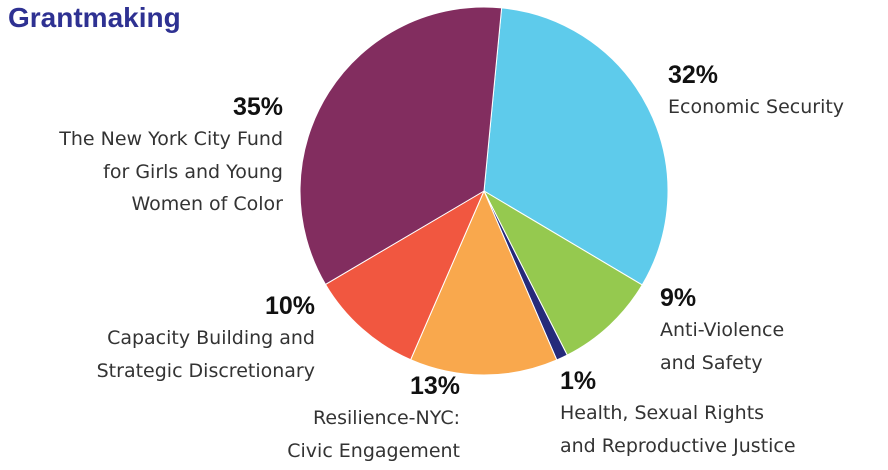  I want to click on category-label: Anti-Violence and Safety, so click(722, 346).